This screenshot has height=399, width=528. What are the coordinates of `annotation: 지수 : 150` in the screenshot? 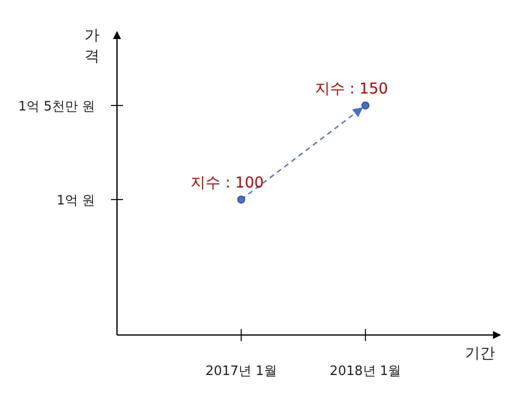 It's located at (351, 88).